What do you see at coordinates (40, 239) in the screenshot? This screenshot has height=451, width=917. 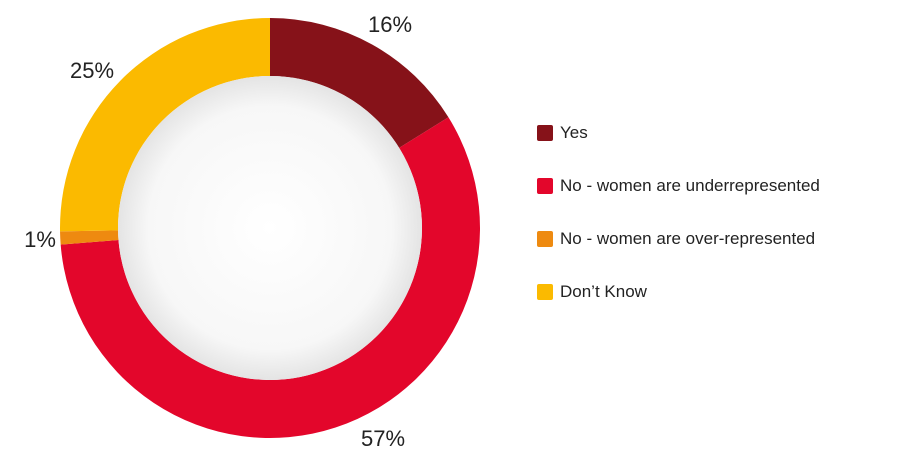 I see `slice-label-no-women-are-over-represented: 1%` at bounding box center [40, 239].